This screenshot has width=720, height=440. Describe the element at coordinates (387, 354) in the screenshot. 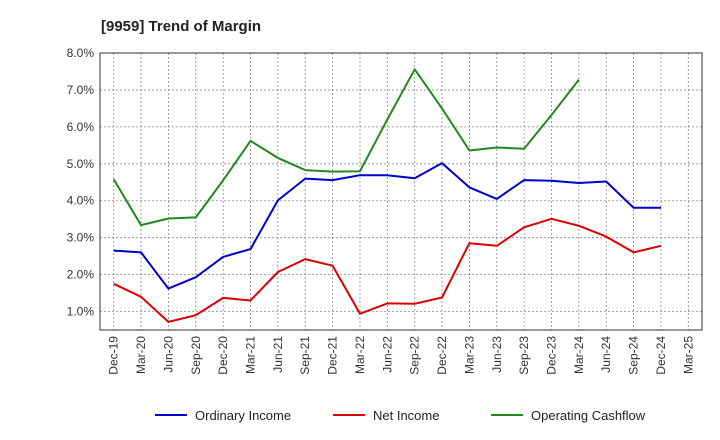

I see `x-tick-label: Jun-22` at that location.